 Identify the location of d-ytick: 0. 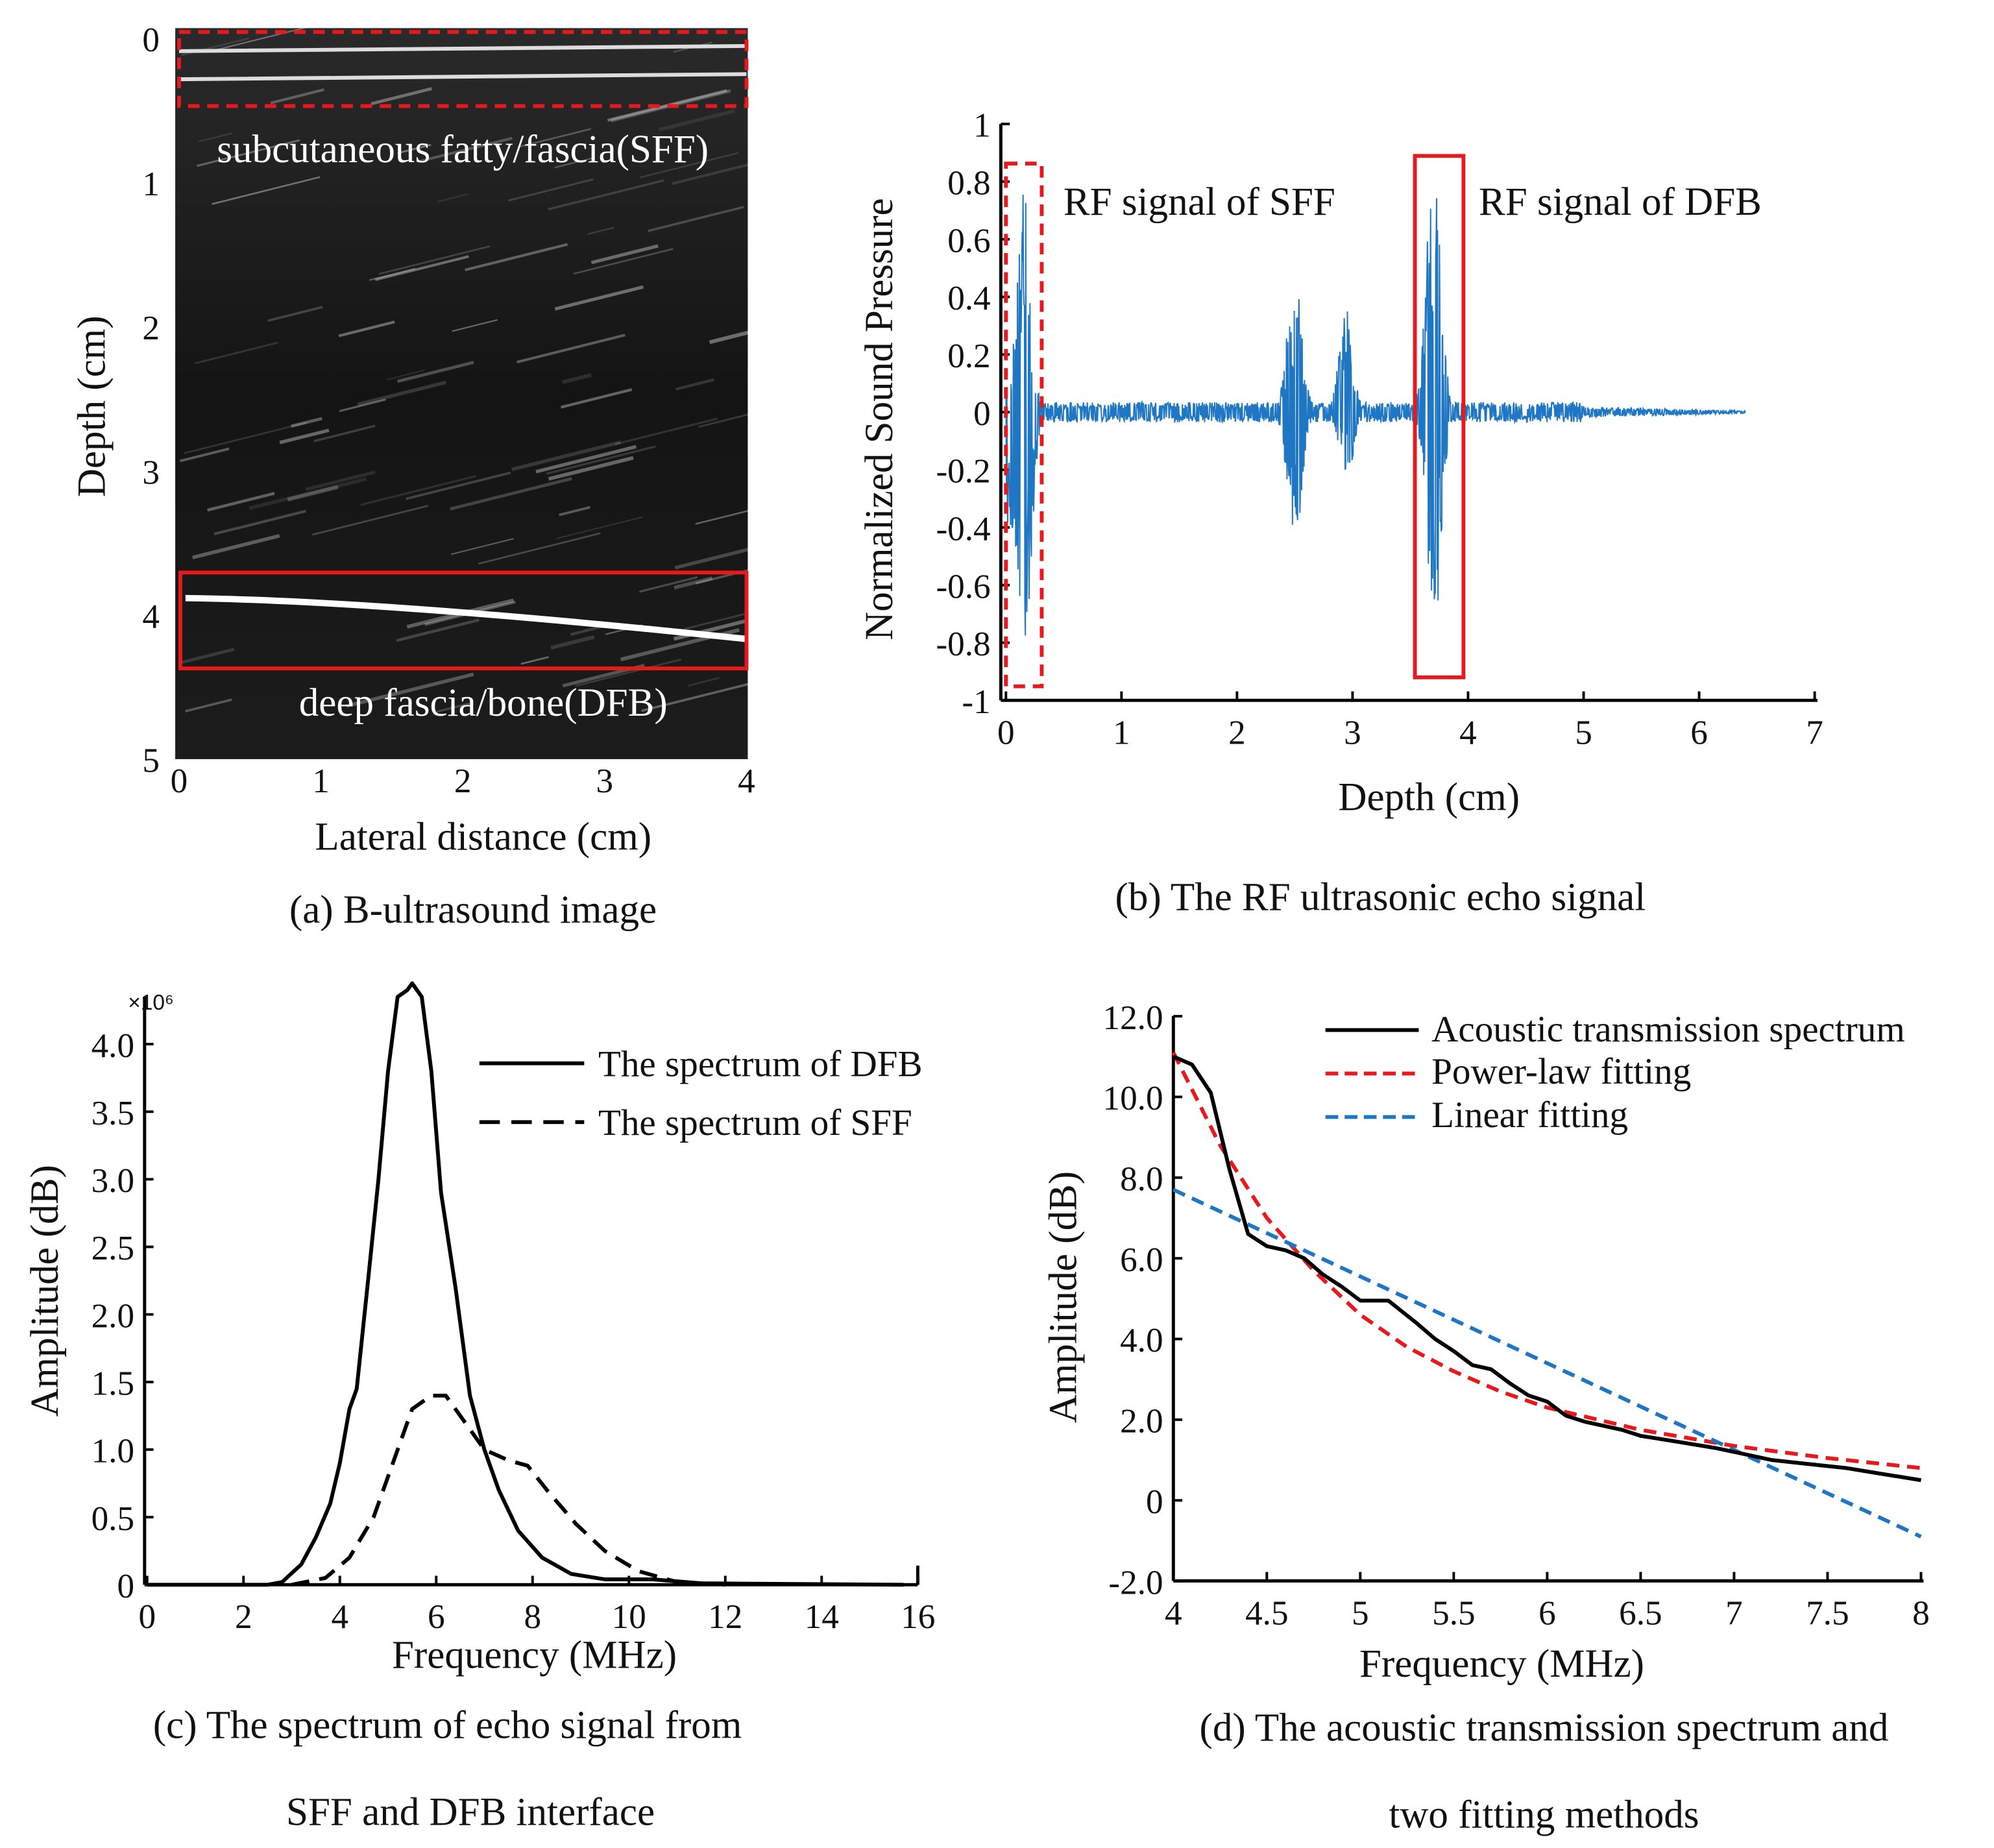
(1154, 1502).